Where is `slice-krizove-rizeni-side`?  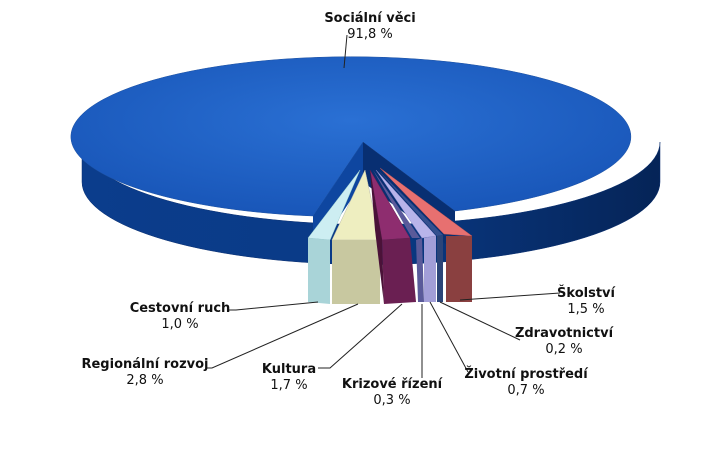
slice-krizove-rizeni-side is located at coordinates (420, 270).